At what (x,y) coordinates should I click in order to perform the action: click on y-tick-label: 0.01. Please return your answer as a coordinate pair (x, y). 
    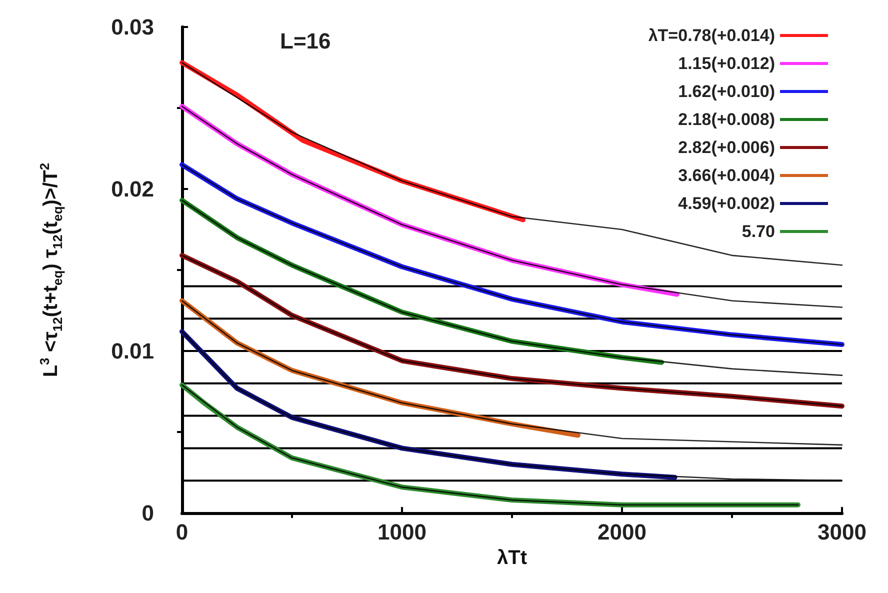
    Looking at the image, I should click on (132, 351).